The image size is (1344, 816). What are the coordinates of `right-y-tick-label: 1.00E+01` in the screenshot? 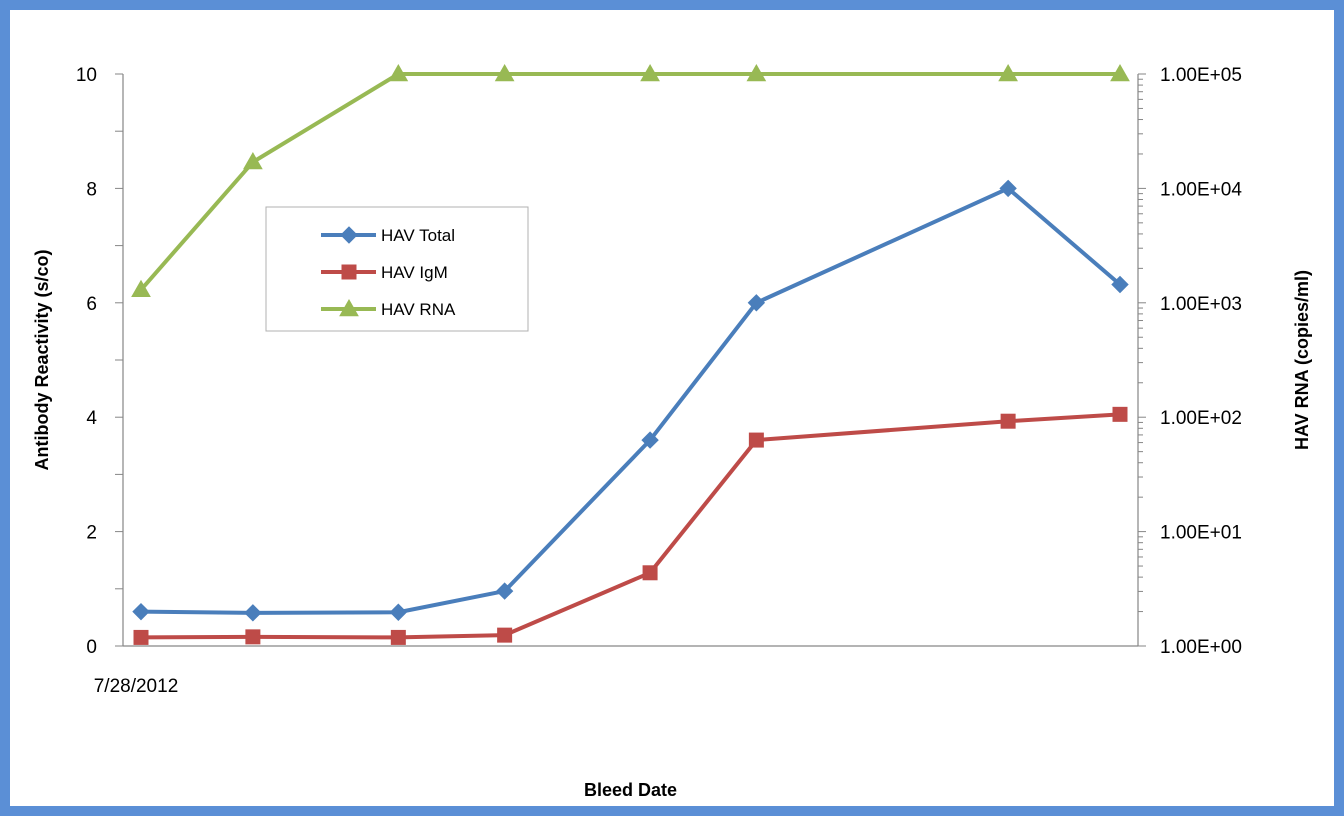 It's located at (1201, 533).